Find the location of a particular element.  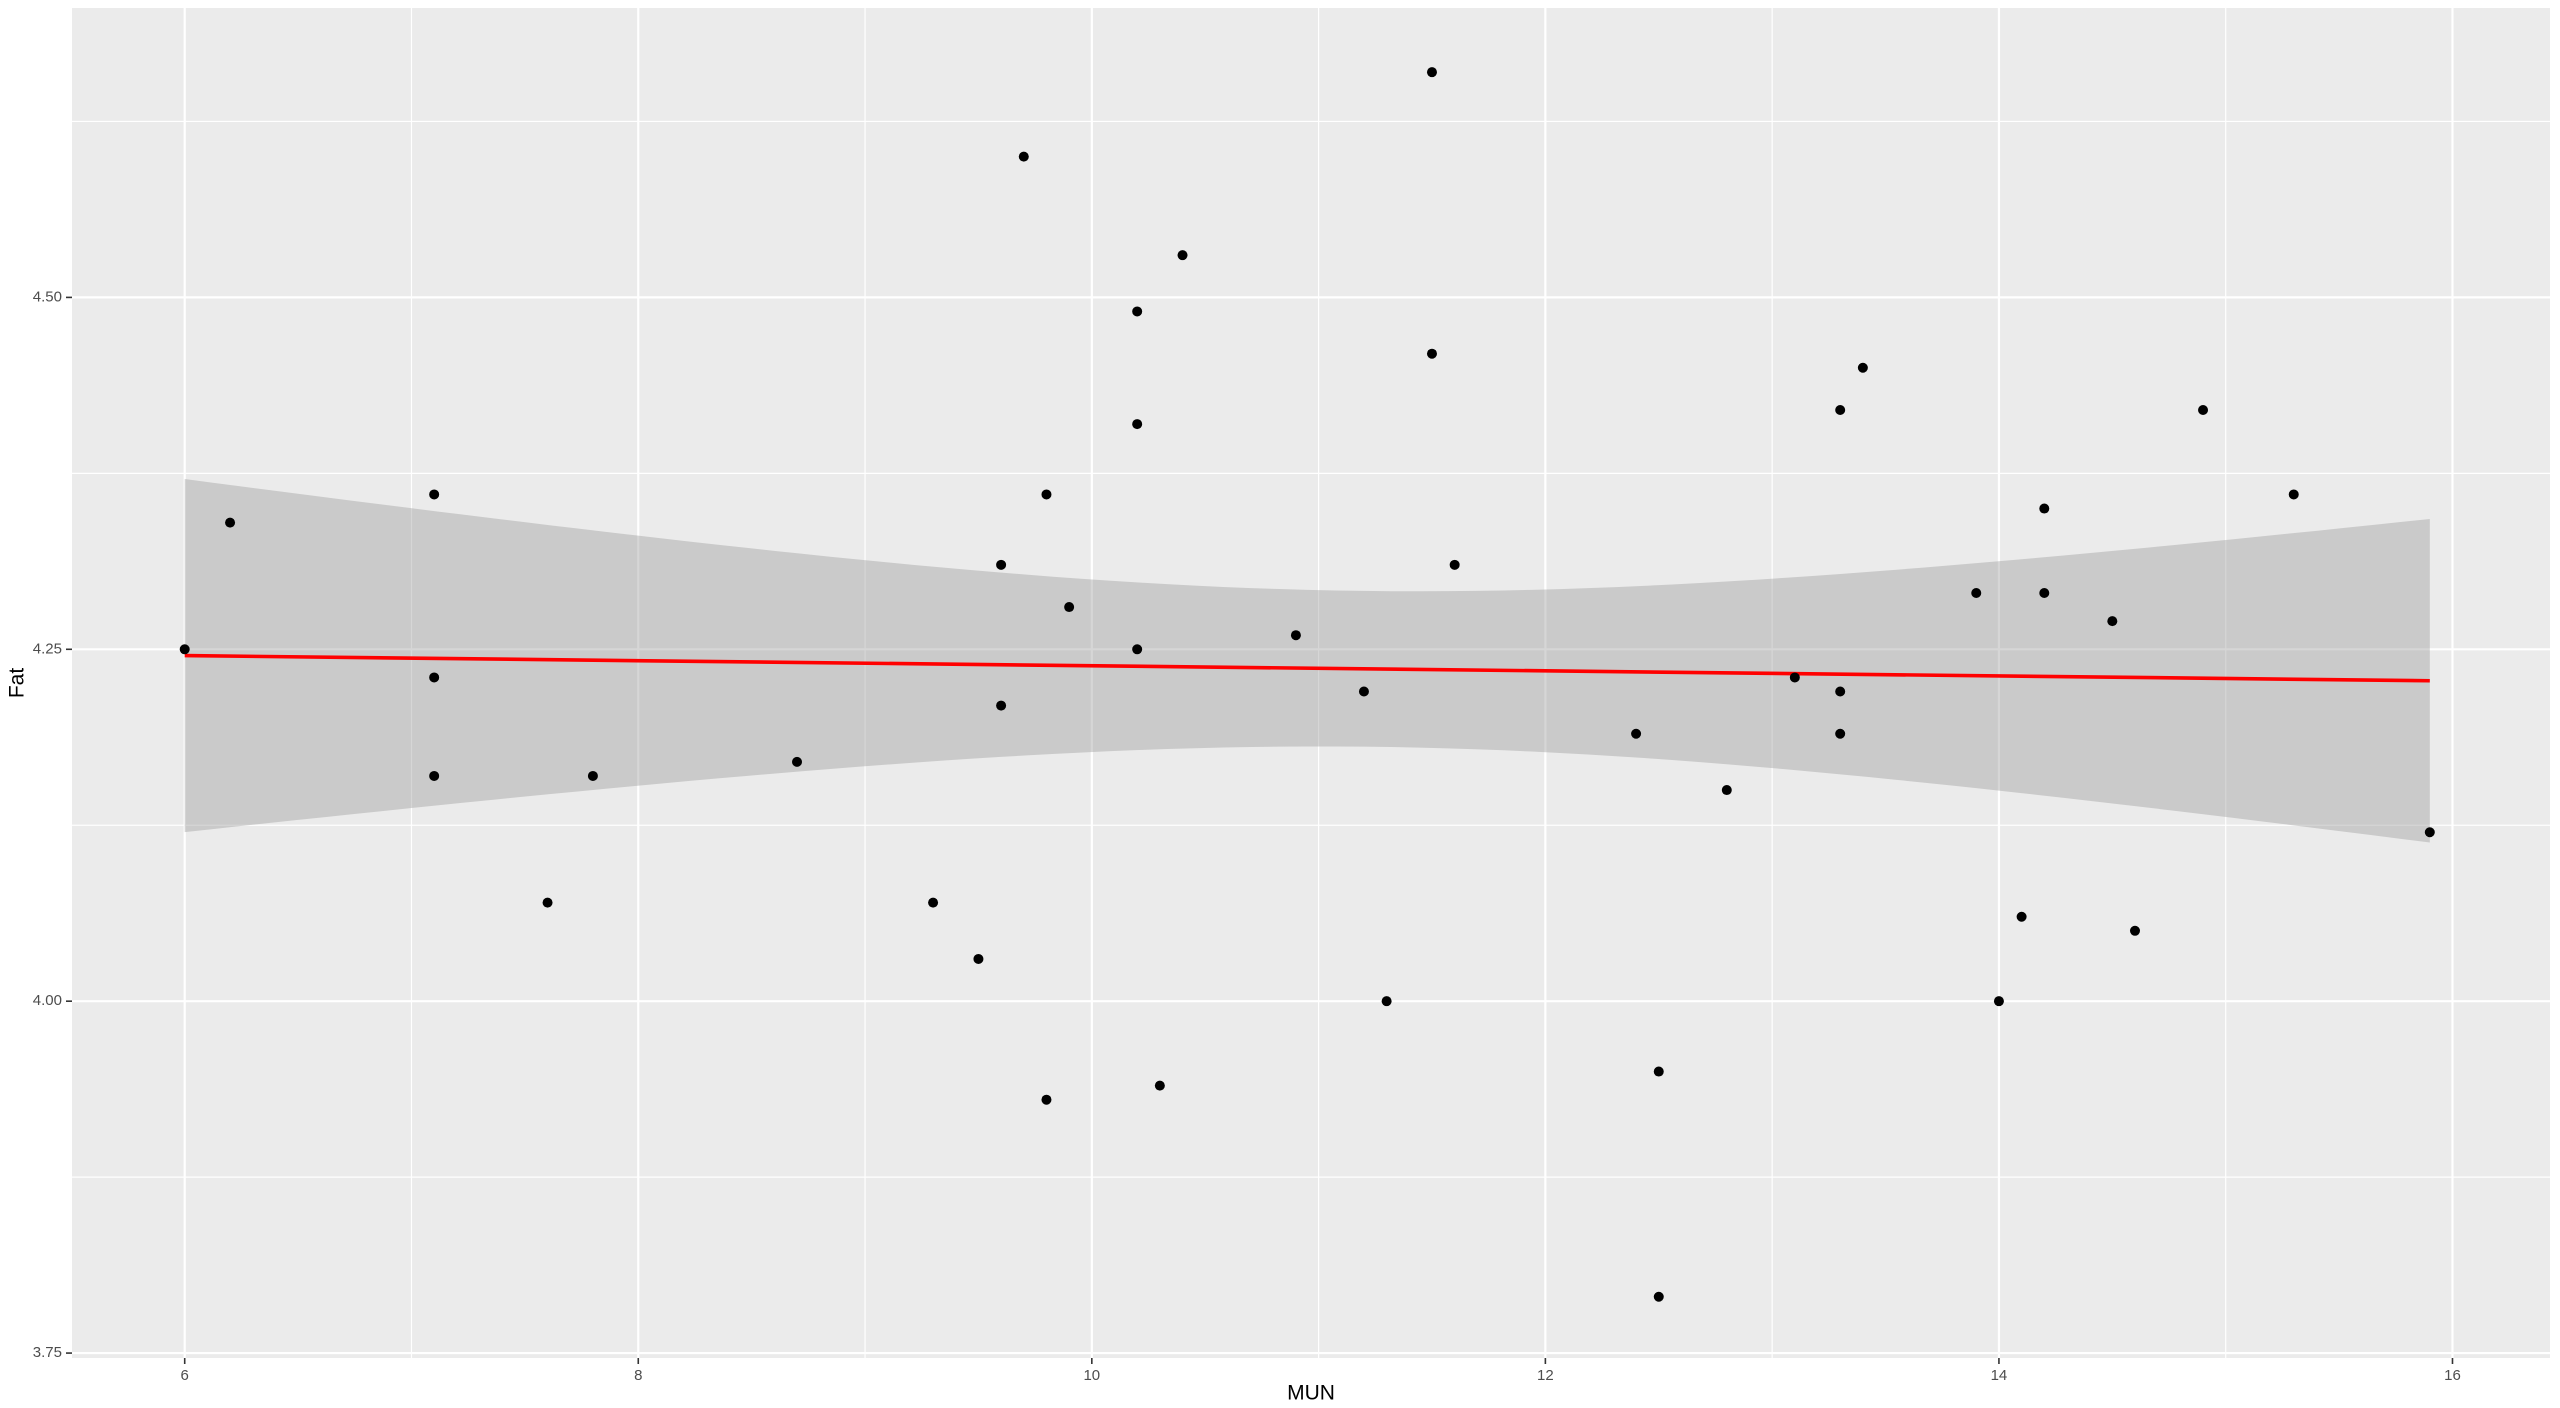

x-tick-label: 14 is located at coordinates (1999, 1375).